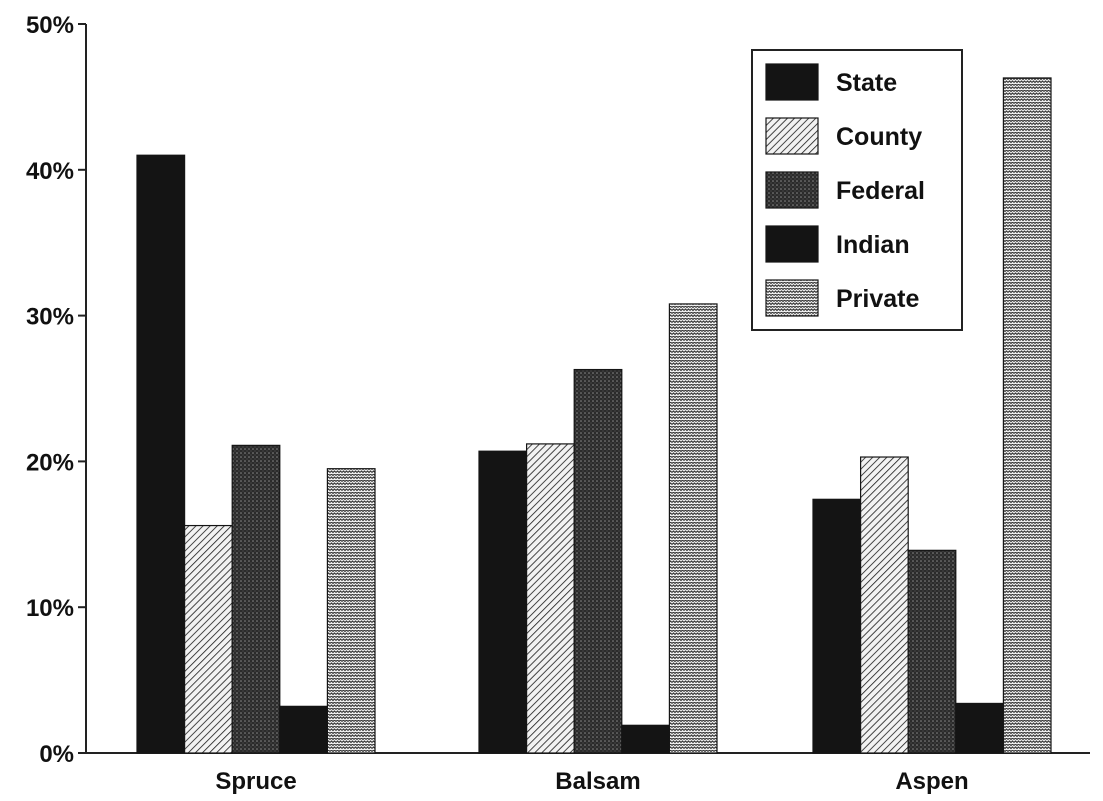 The height and width of the screenshot is (801, 1103). What do you see at coordinates (1027, 415) in the screenshot?
I see `bar-aspen-private` at bounding box center [1027, 415].